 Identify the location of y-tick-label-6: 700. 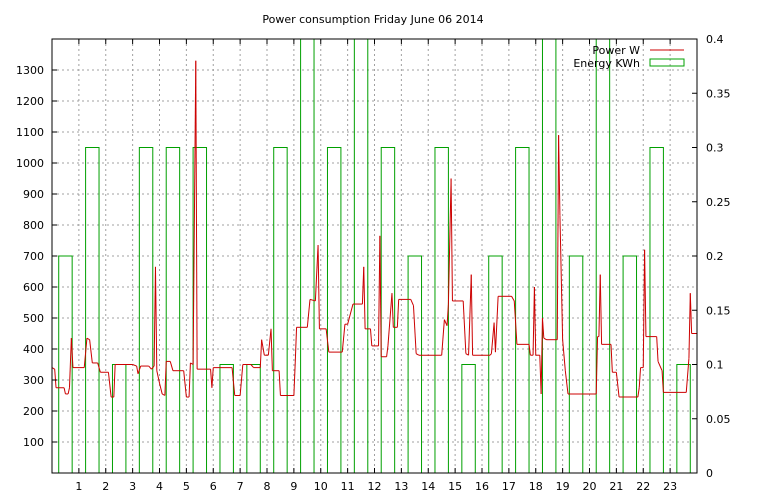
(33, 256).